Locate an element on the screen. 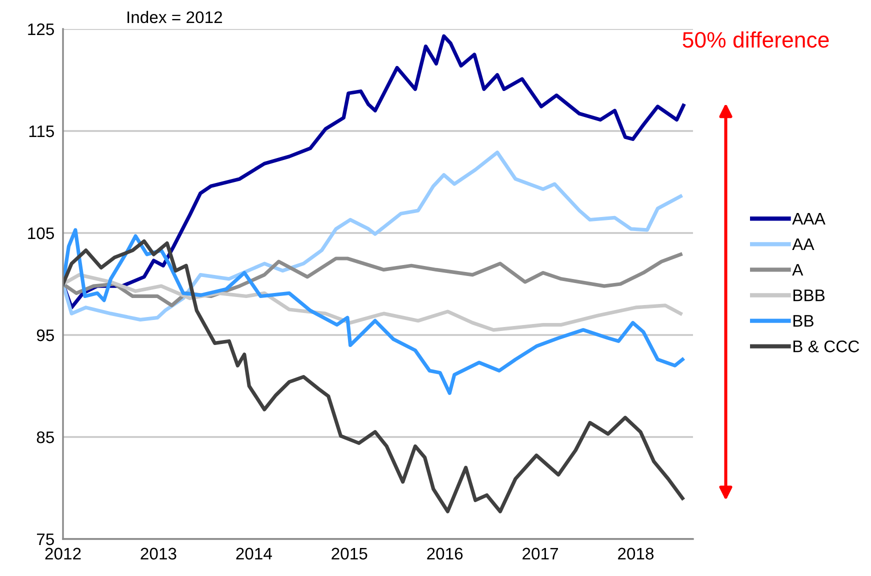 The height and width of the screenshot is (576, 871). x-tick-label: 2017 is located at coordinates (540, 554).